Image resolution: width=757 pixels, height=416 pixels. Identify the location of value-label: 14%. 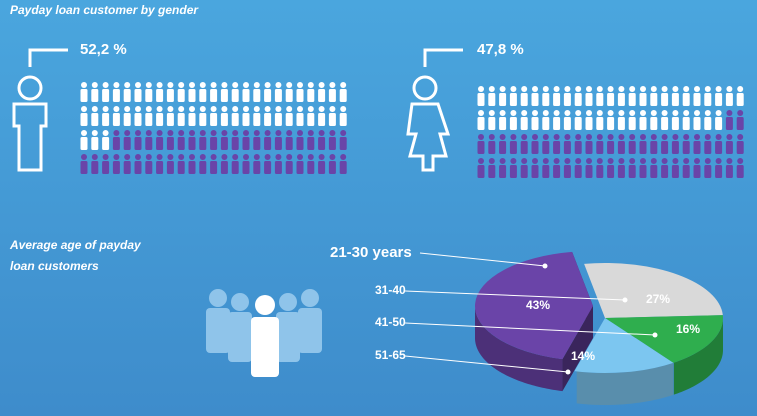
(583, 356).